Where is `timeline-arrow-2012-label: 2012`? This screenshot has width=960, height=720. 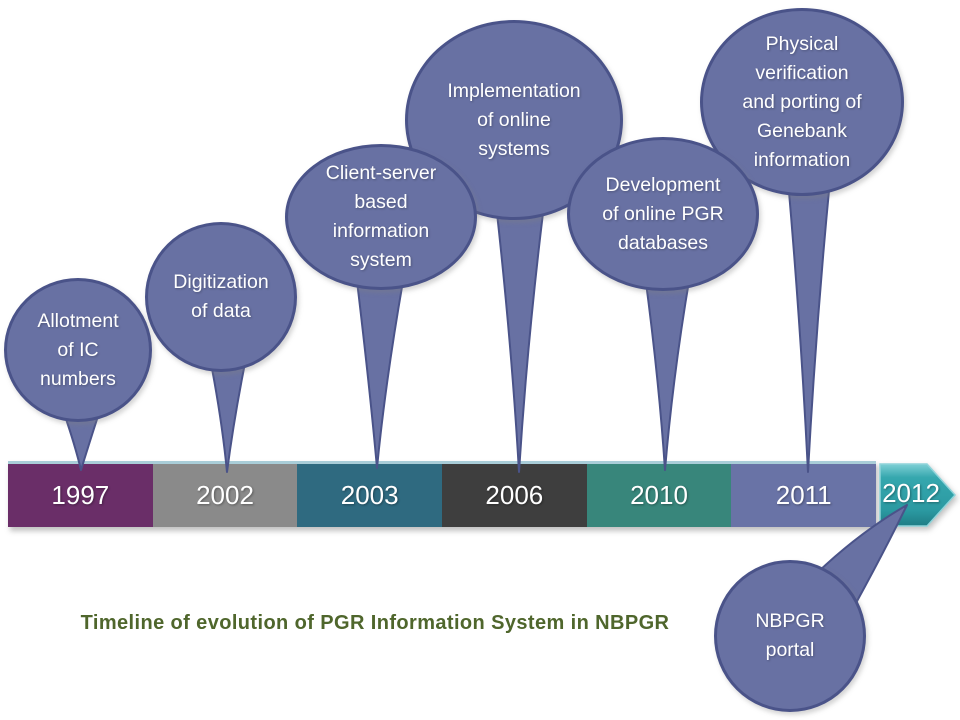
timeline-arrow-2012-label: 2012 is located at coordinates (911, 493).